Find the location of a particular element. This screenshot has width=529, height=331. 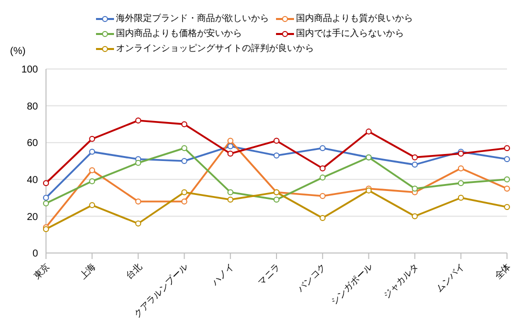

y-tick-label: 0 is located at coordinates (35, 254).